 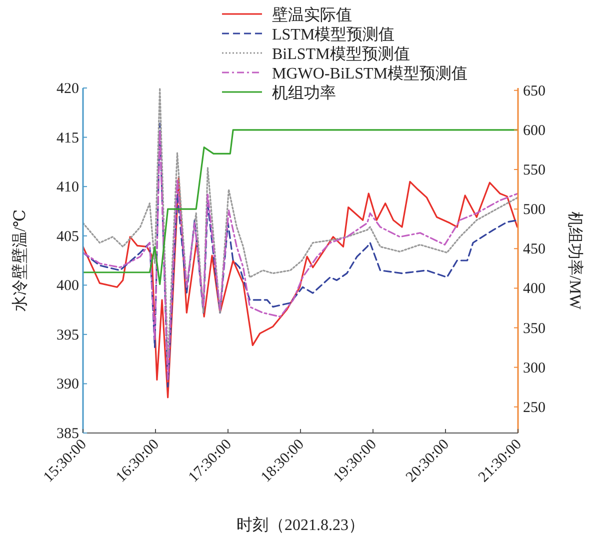 I want to click on legend-label: LSTM模型预测值, so click(x=333, y=35).